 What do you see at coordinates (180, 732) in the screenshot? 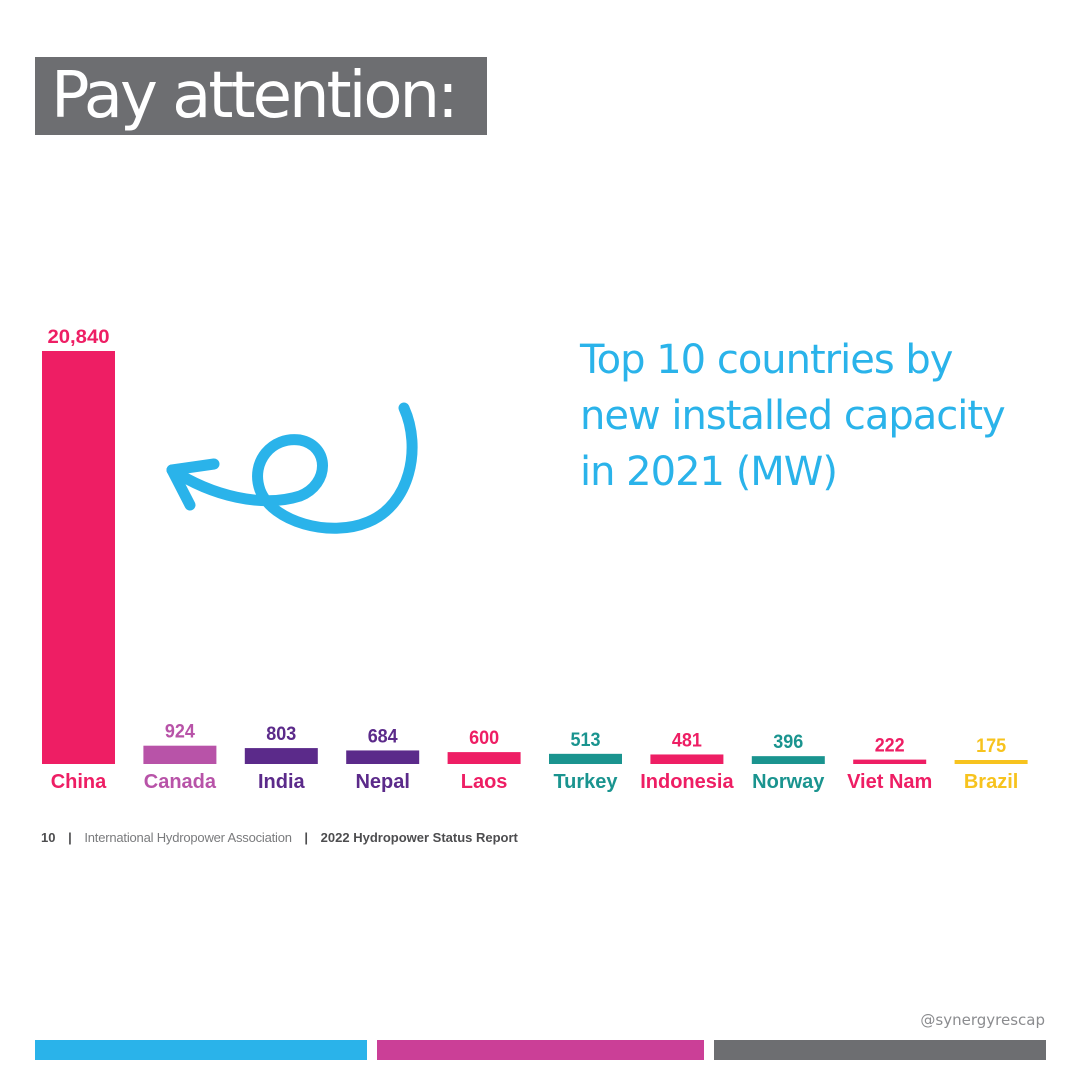
I see `value-label-canada: 924` at bounding box center [180, 732].